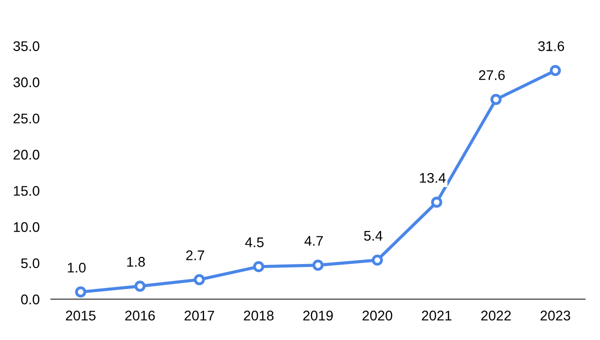 The height and width of the screenshot is (340, 600). I want to click on x-tick-label: 2017, so click(199, 315).